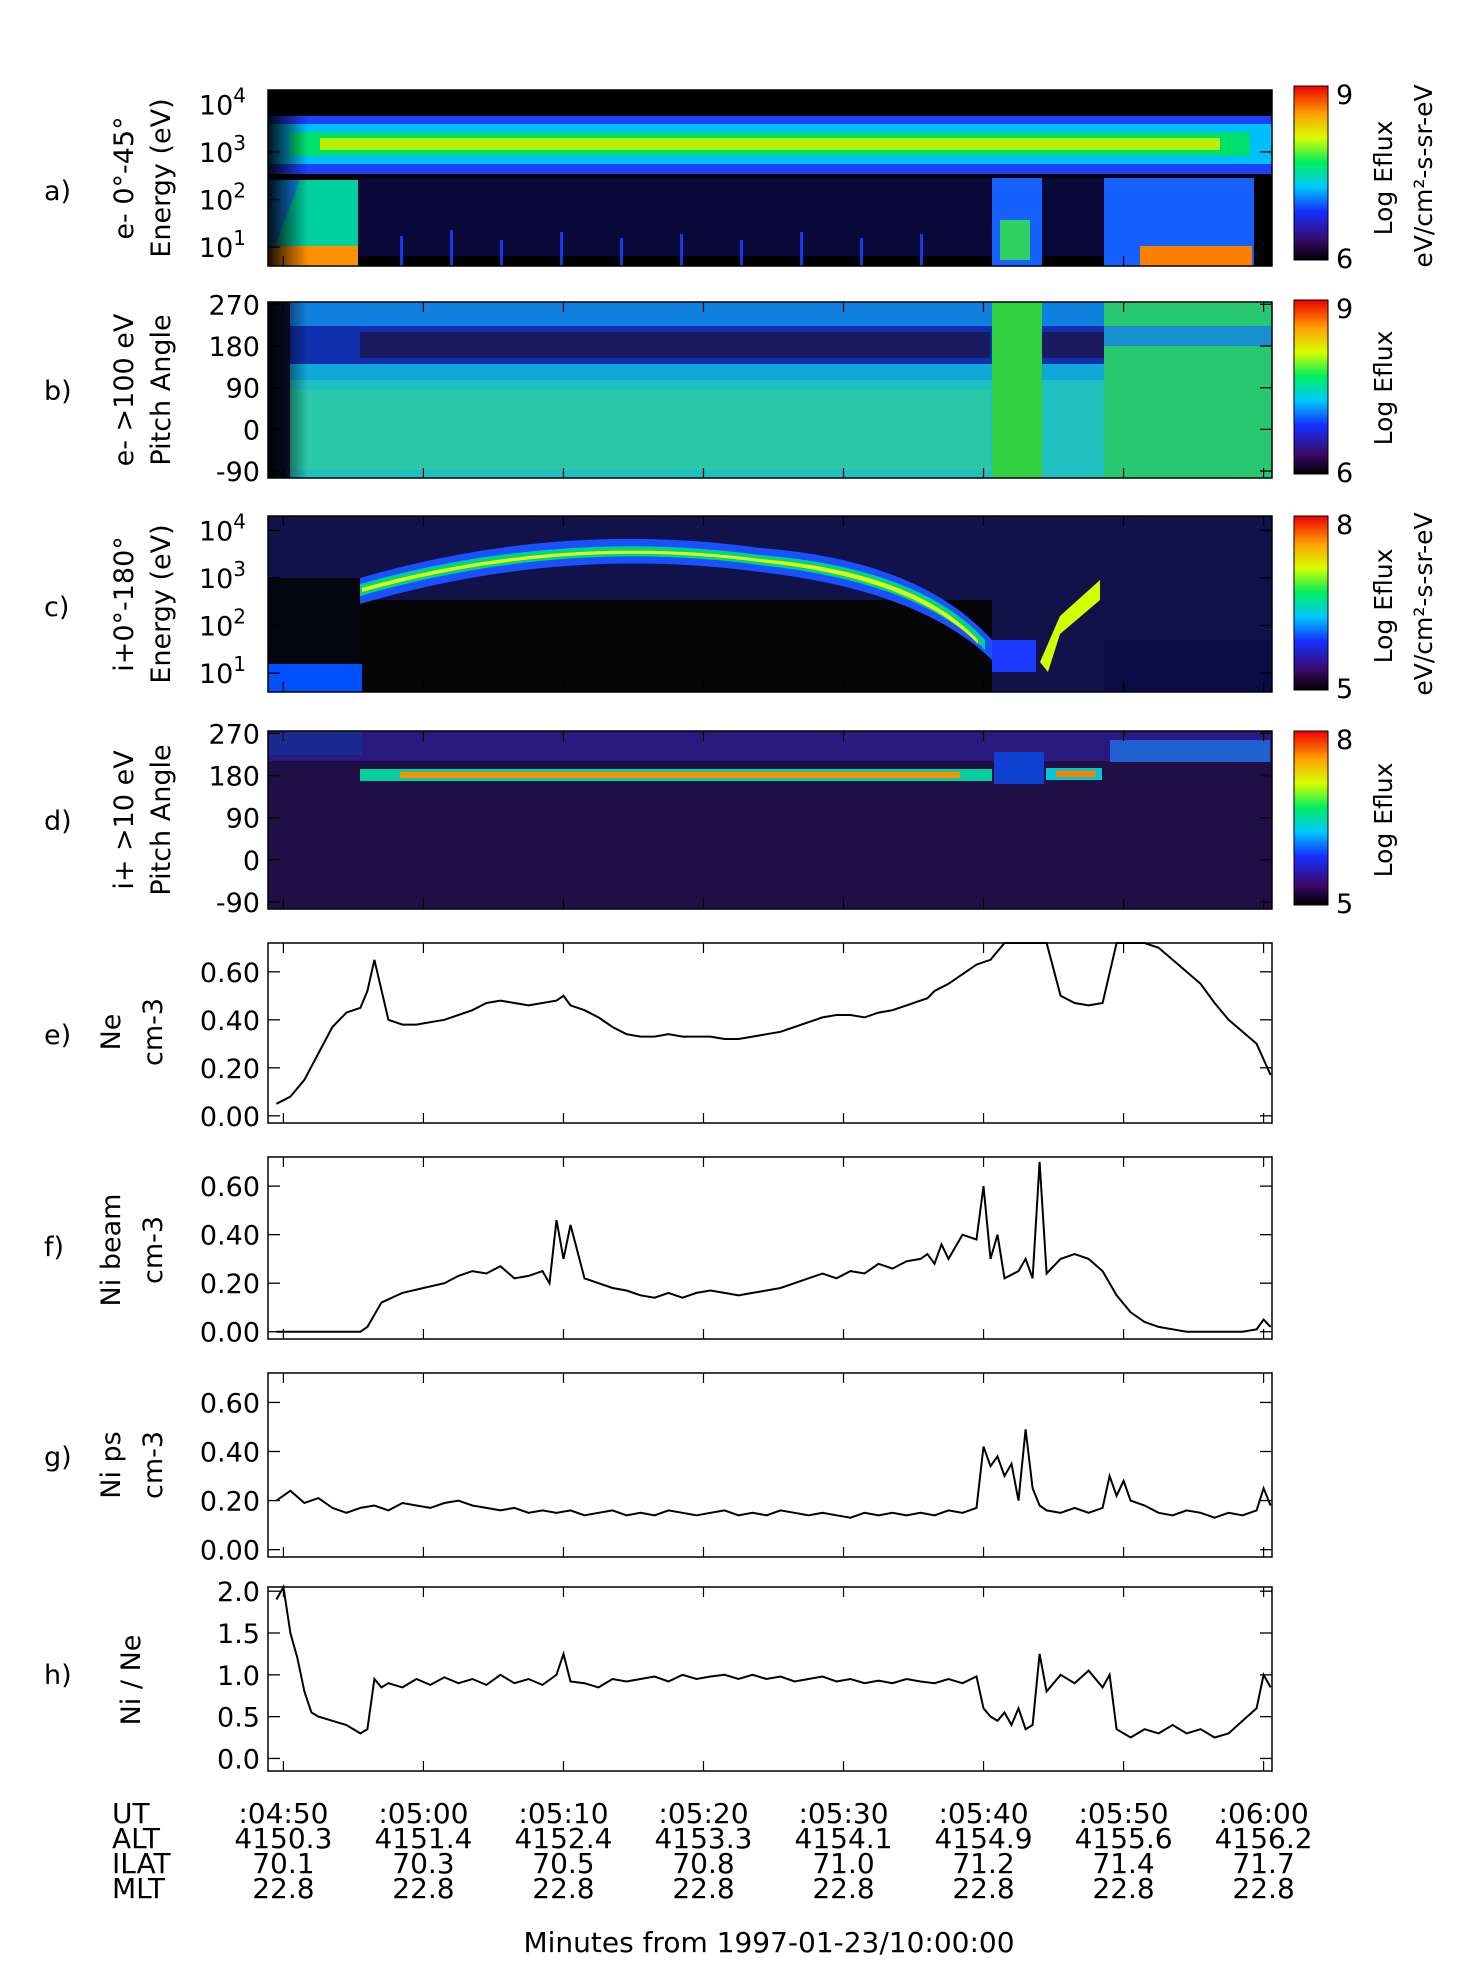 This screenshot has height=1968, width=1480. What do you see at coordinates (1264, 1838) in the screenshot?
I see `time-row-value: 4156.2` at bounding box center [1264, 1838].